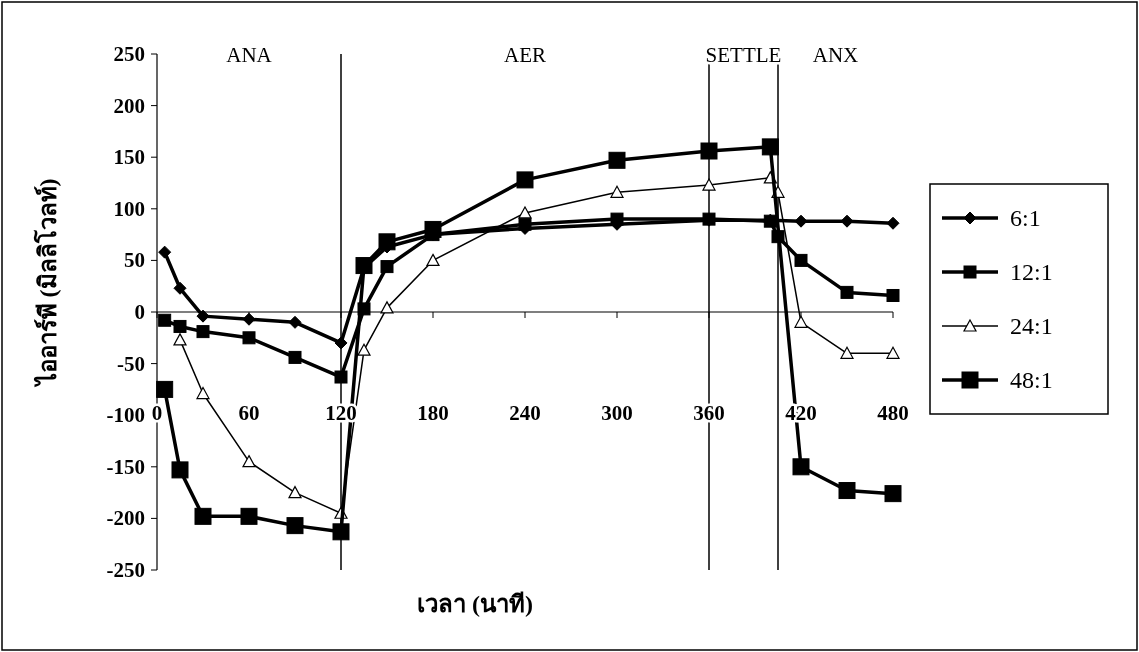  What do you see at coordinates (125, 415) in the screenshot?
I see `y-tick-label: -100` at bounding box center [125, 415].